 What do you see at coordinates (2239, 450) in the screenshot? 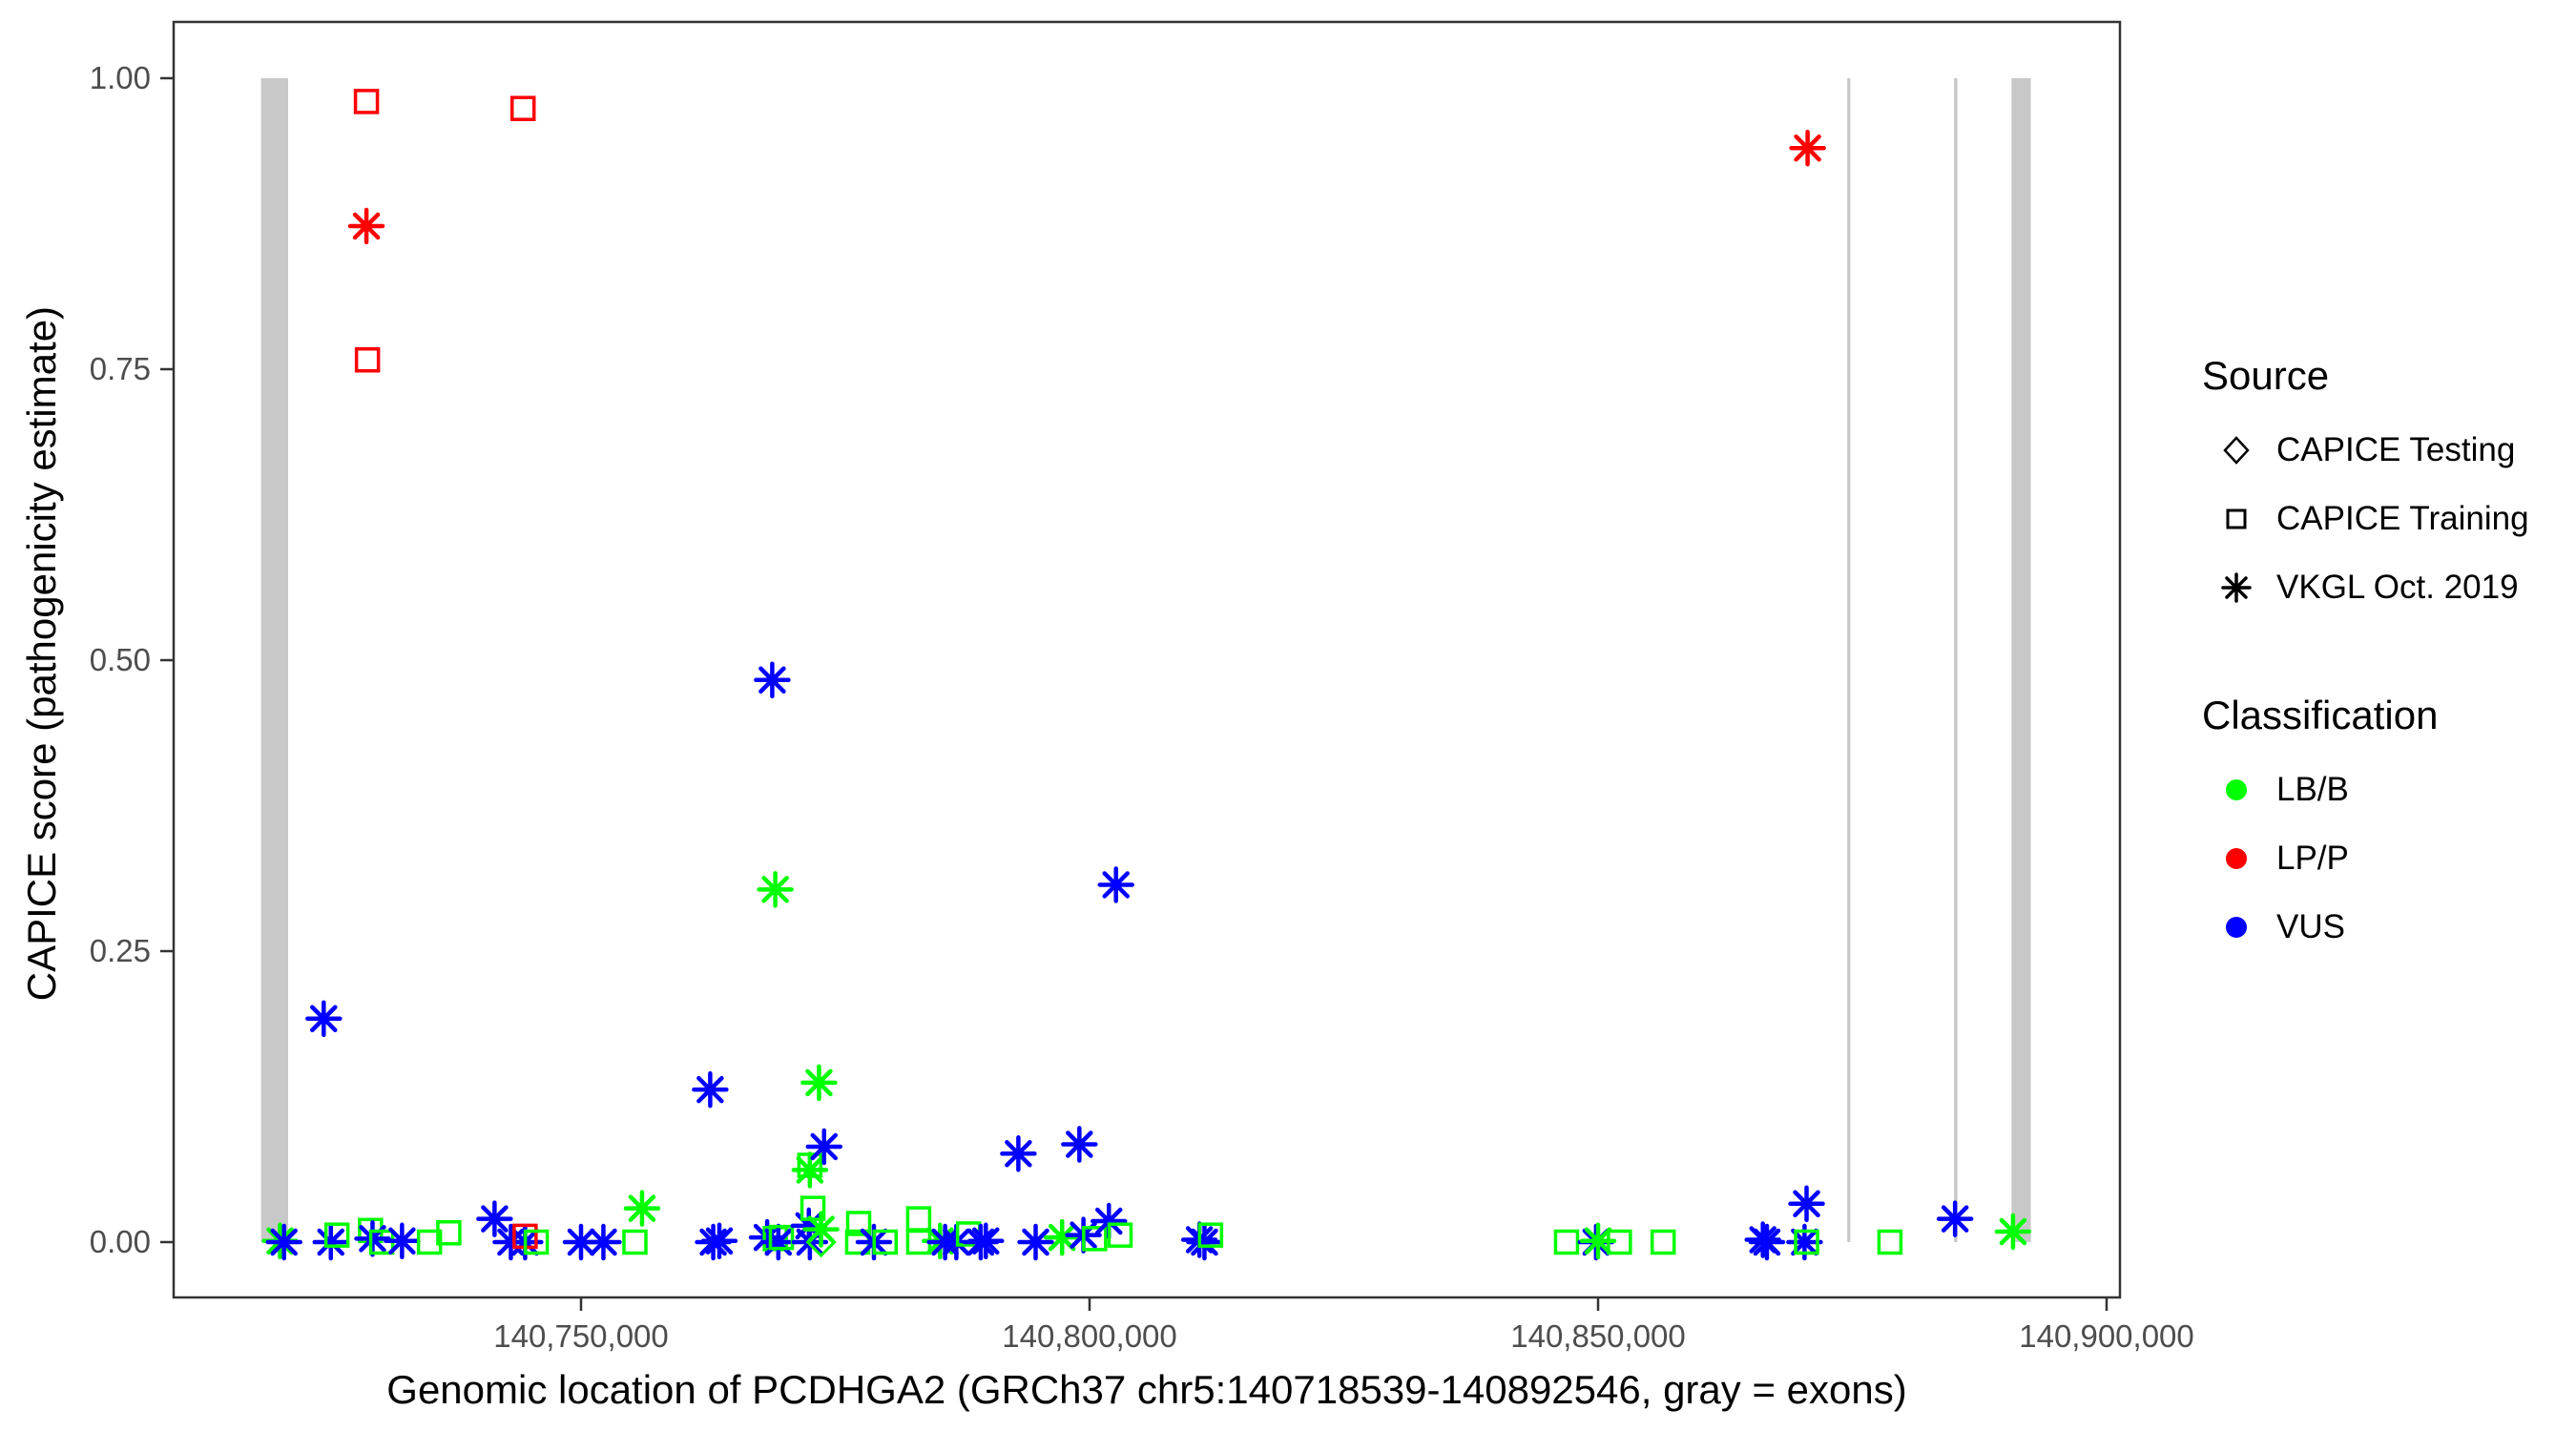
I see `diamond-icon` at bounding box center [2239, 450].